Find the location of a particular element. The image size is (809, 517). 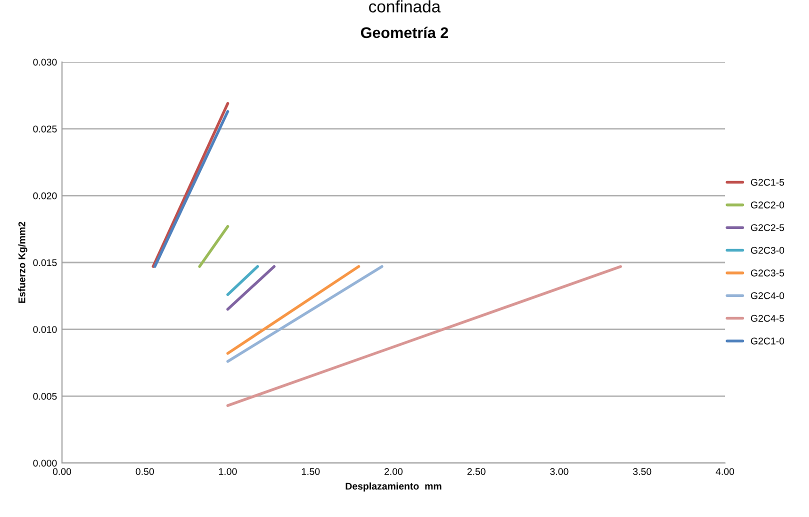

chart-subtitle: Geometría 2 is located at coordinates (404, 32).